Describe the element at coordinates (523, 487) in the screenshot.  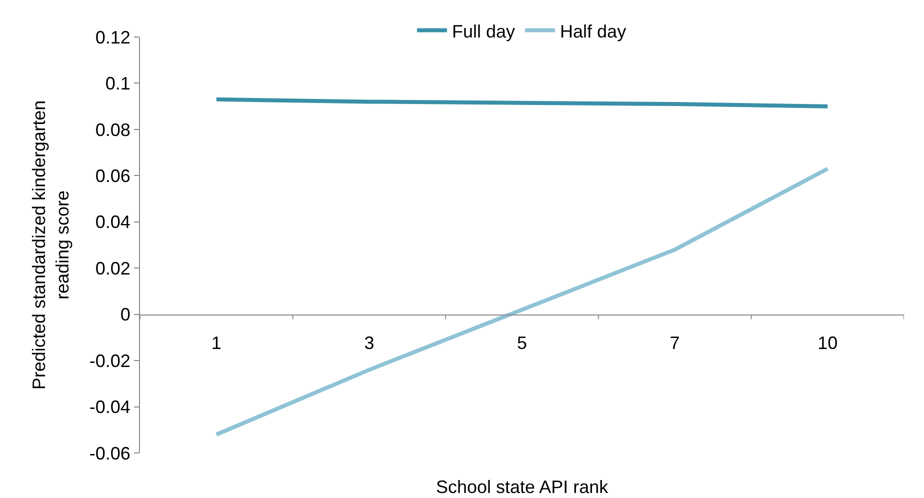
I see `x-axis-title: School state API rank` at that location.